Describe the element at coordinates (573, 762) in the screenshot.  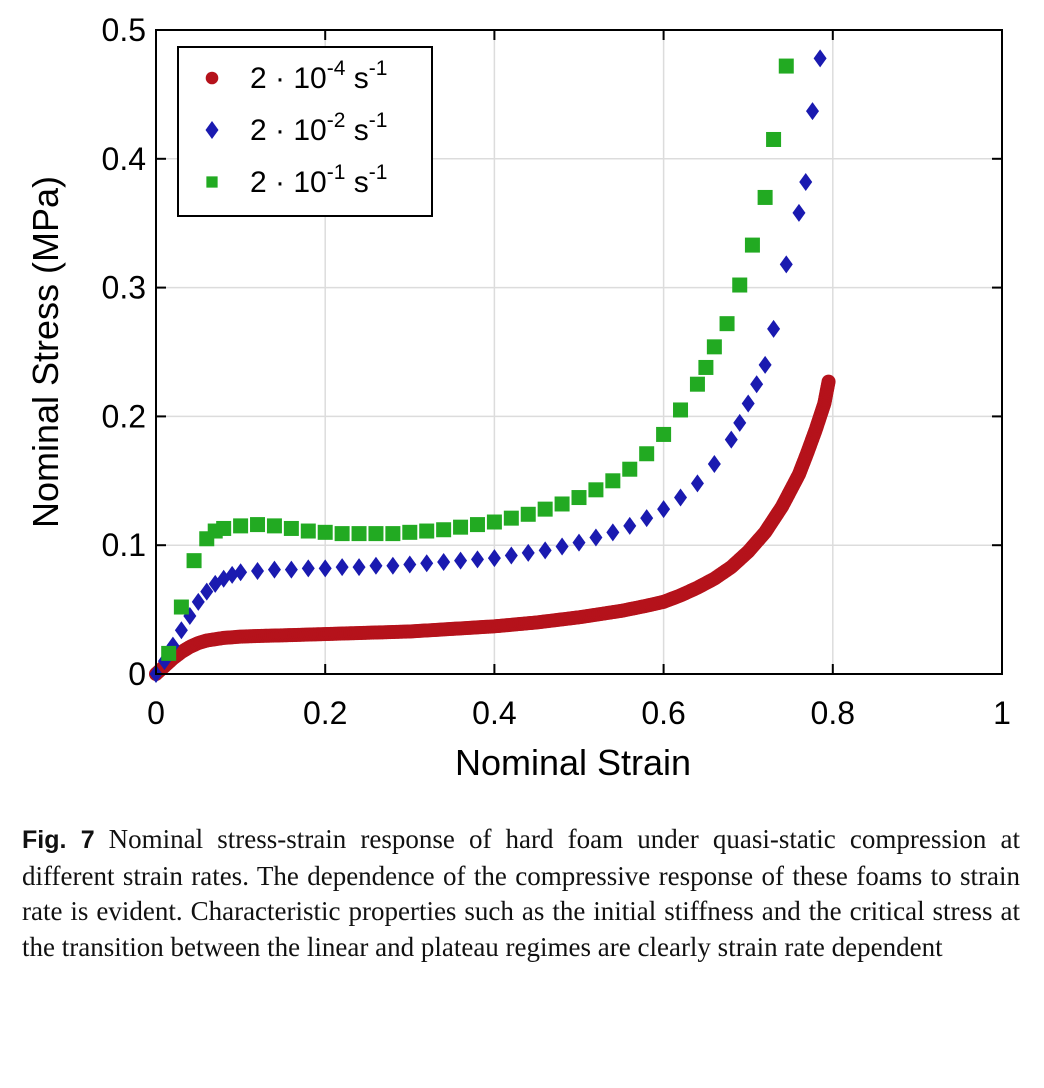
I see `x-axis-title: Nominal Strain` at that location.